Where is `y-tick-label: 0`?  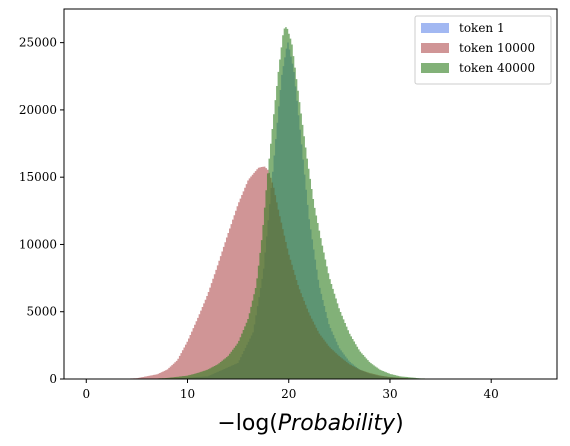
y-tick-label: 0 is located at coordinates (53, 379).